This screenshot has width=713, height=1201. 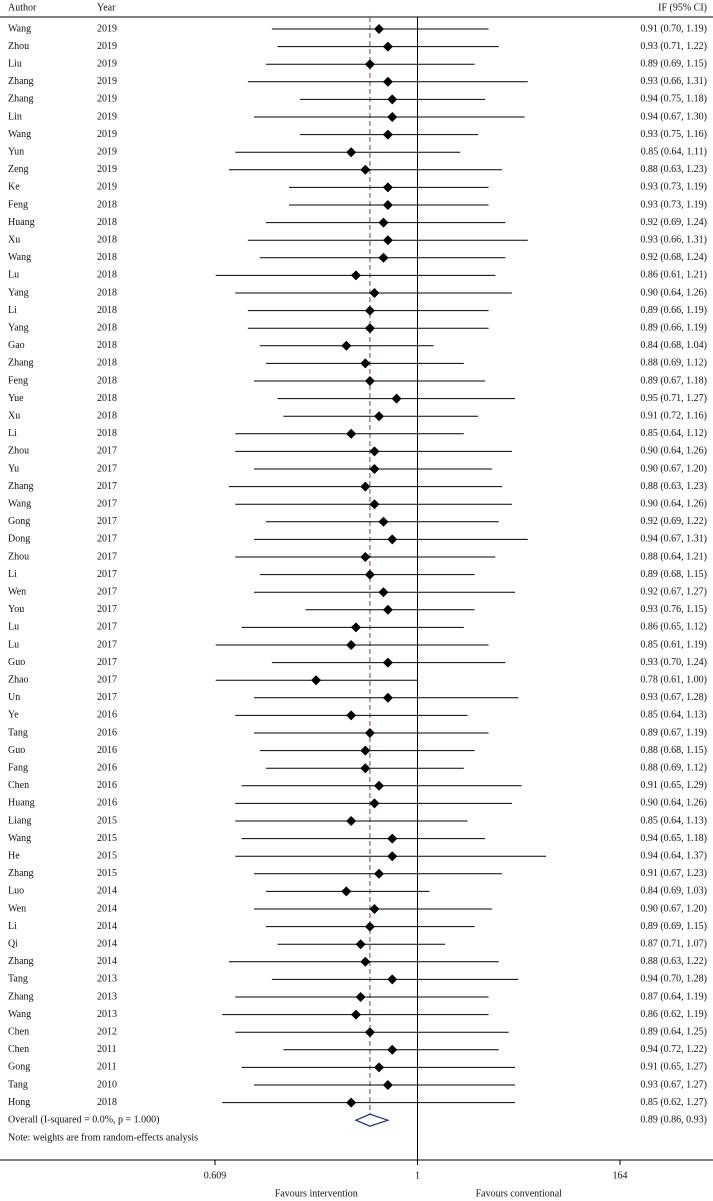 What do you see at coordinates (673, 1049) in the screenshot?
I see `effect-label: 0.94 (0.72, 1.22)` at bounding box center [673, 1049].